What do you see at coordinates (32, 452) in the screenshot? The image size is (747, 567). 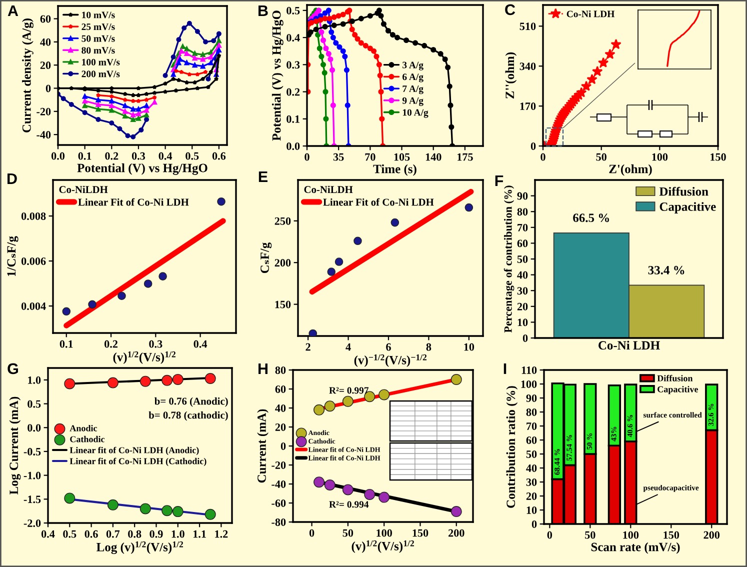 I see `y-tick-label: -0.5` at bounding box center [32, 452].